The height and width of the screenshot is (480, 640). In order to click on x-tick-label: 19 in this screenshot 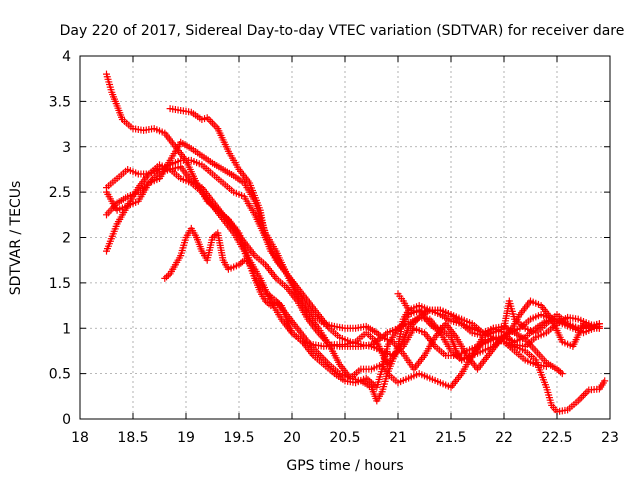, I will do `click(186, 438)`.